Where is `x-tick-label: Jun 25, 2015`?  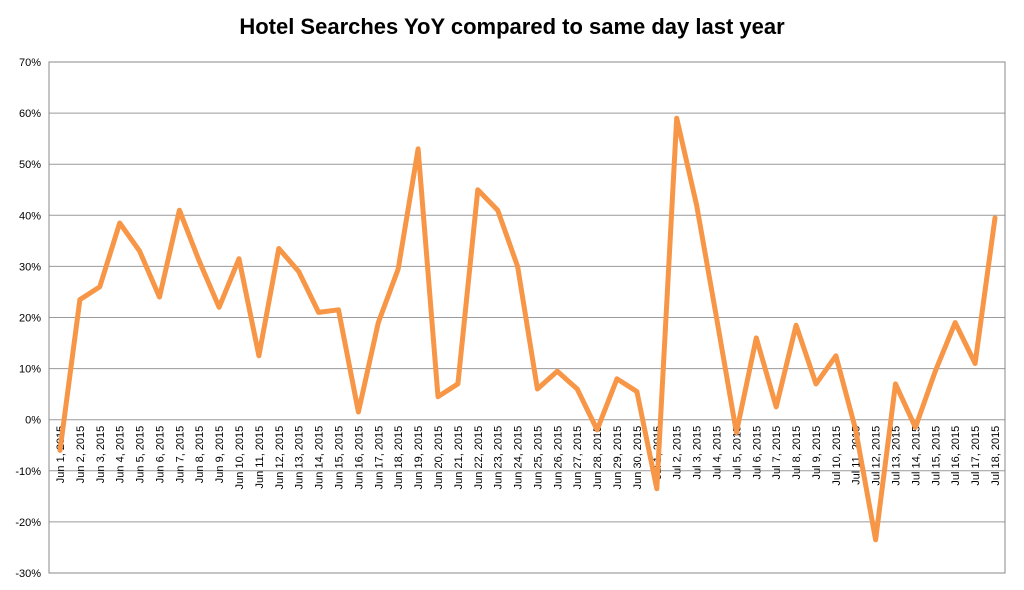 x-tick-label: Jun 25, 2015 is located at coordinates (538, 458).